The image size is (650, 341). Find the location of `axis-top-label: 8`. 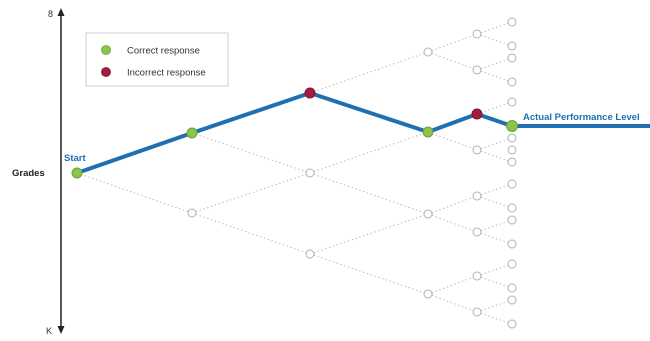

axis-top-label: 8 is located at coordinates (50, 14).